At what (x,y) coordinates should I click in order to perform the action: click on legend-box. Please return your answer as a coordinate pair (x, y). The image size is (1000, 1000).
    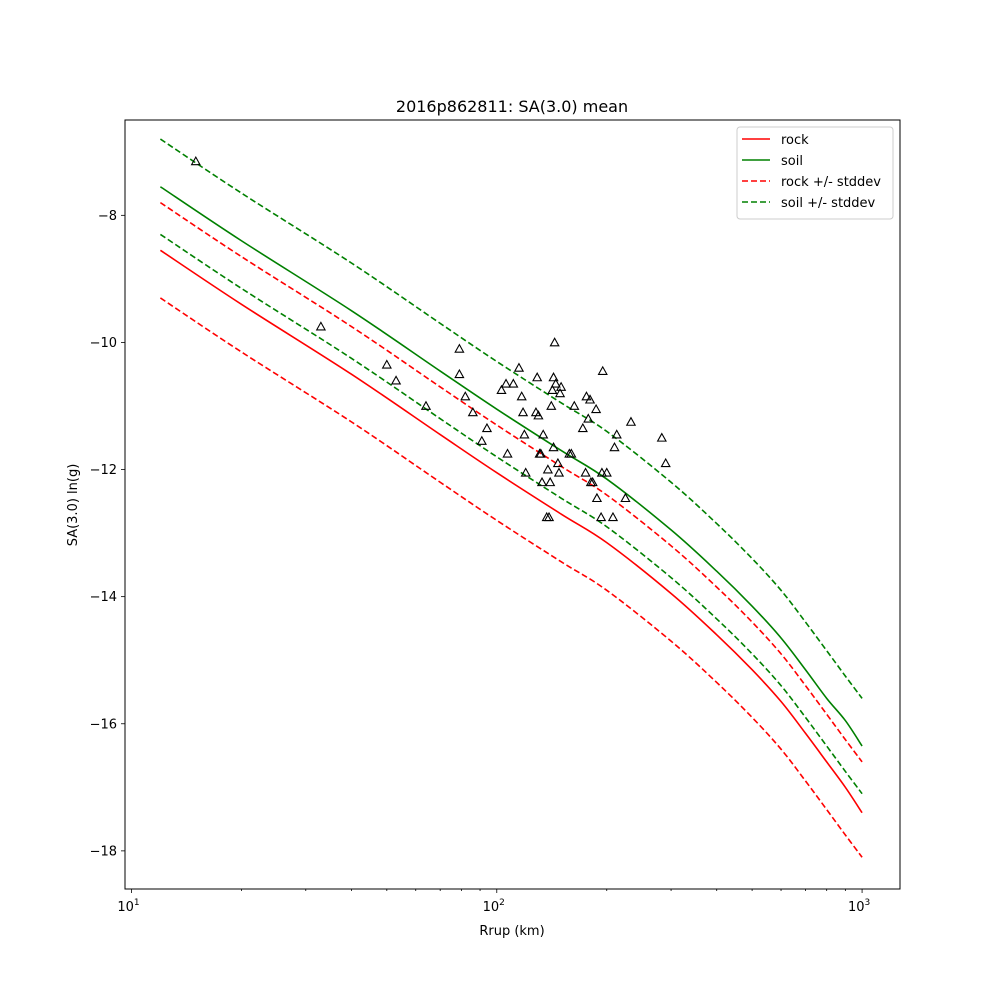
    Looking at the image, I should click on (815, 173).